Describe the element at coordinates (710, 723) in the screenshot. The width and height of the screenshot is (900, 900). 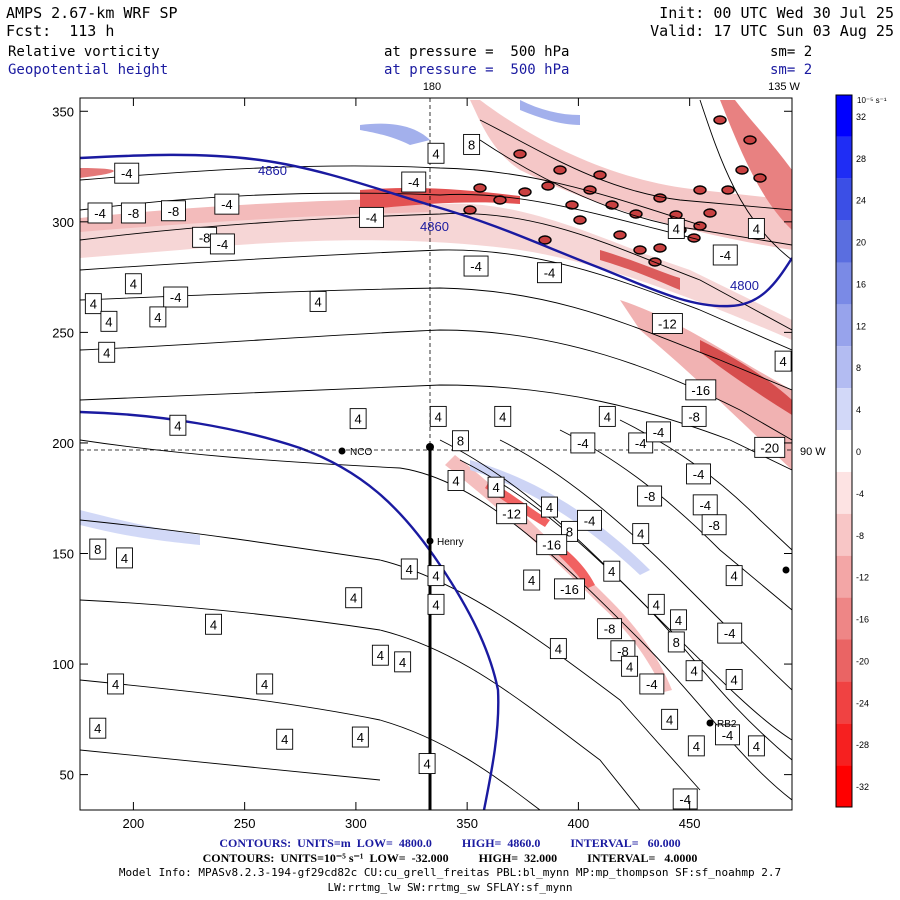
I see `station-marker-rb2` at that location.